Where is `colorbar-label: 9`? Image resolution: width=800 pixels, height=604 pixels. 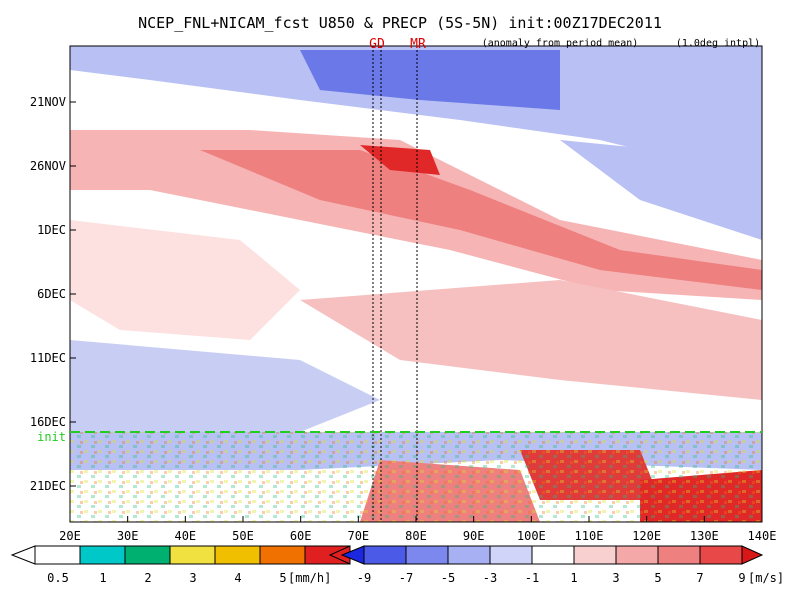
colorbar-label: 9 is located at coordinates (741, 578).